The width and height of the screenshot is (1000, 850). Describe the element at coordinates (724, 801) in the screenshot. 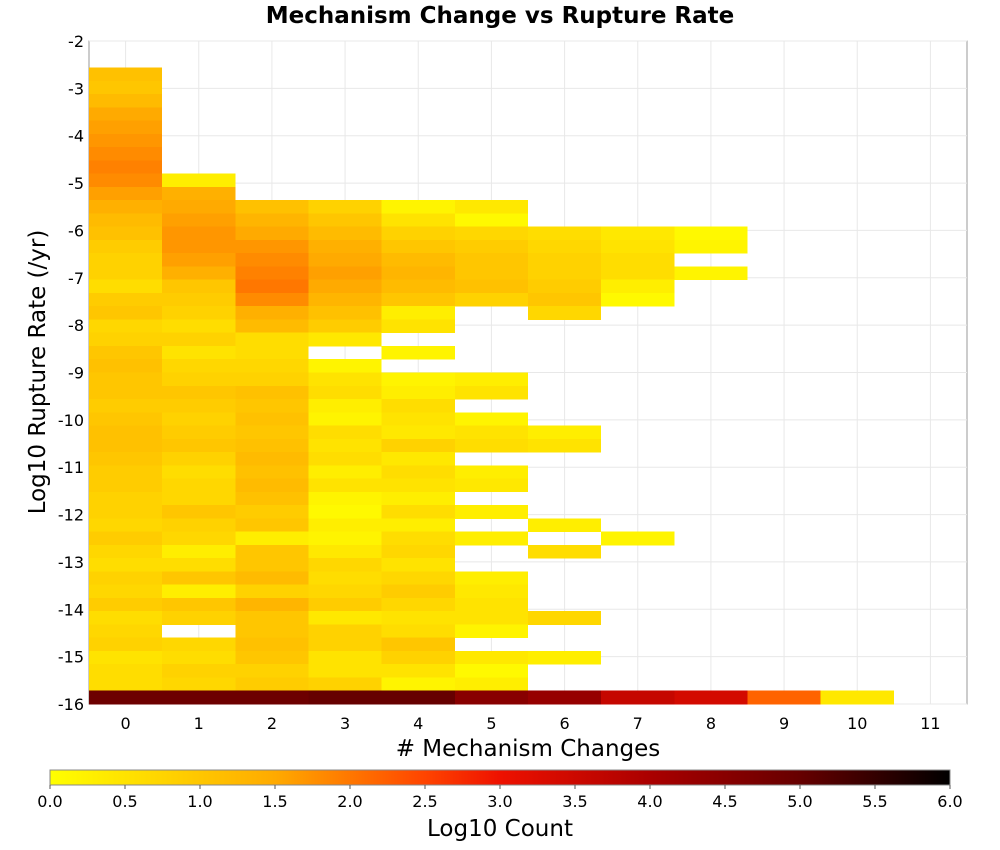

I see `colorbar-tick-label: 4.5` at that location.